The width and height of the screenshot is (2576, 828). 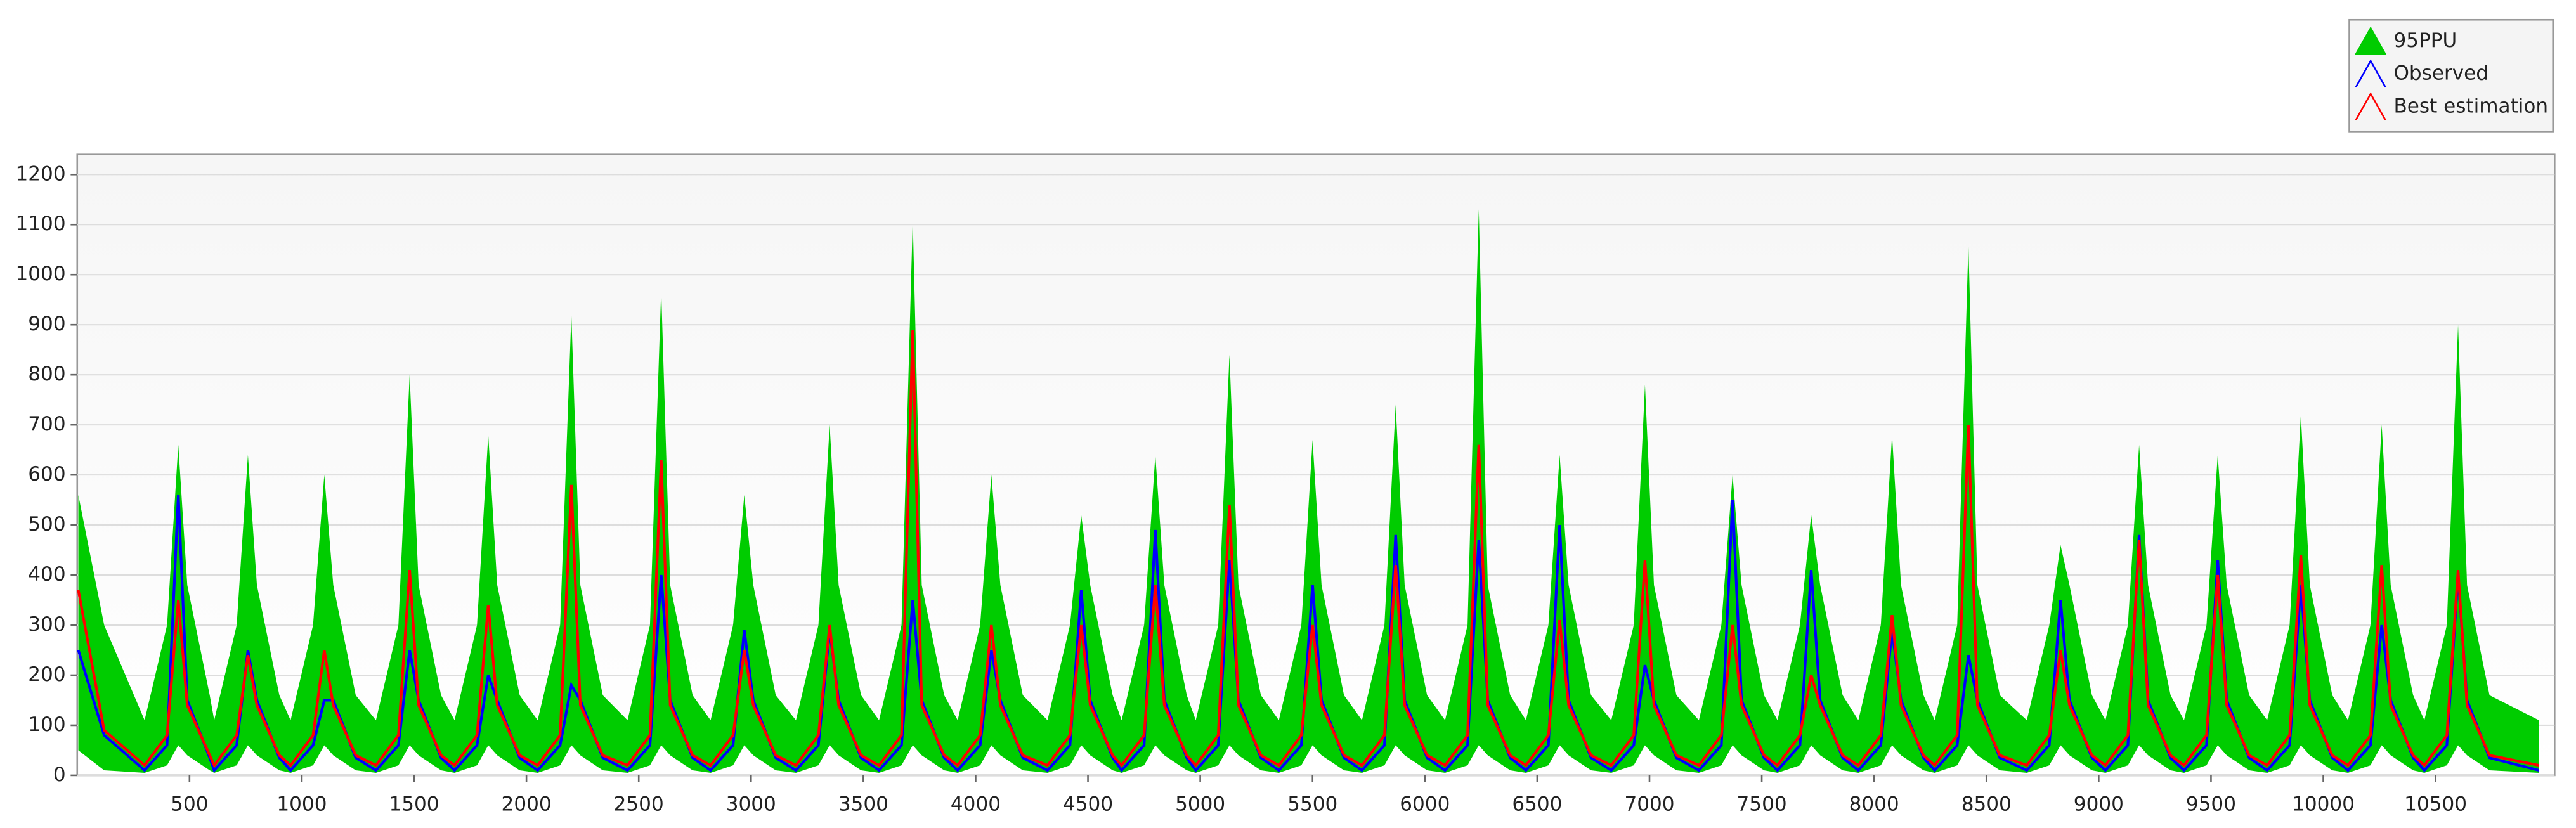 What do you see at coordinates (1425, 804) in the screenshot?
I see `x-tick-label: 6000` at bounding box center [1425, 804].